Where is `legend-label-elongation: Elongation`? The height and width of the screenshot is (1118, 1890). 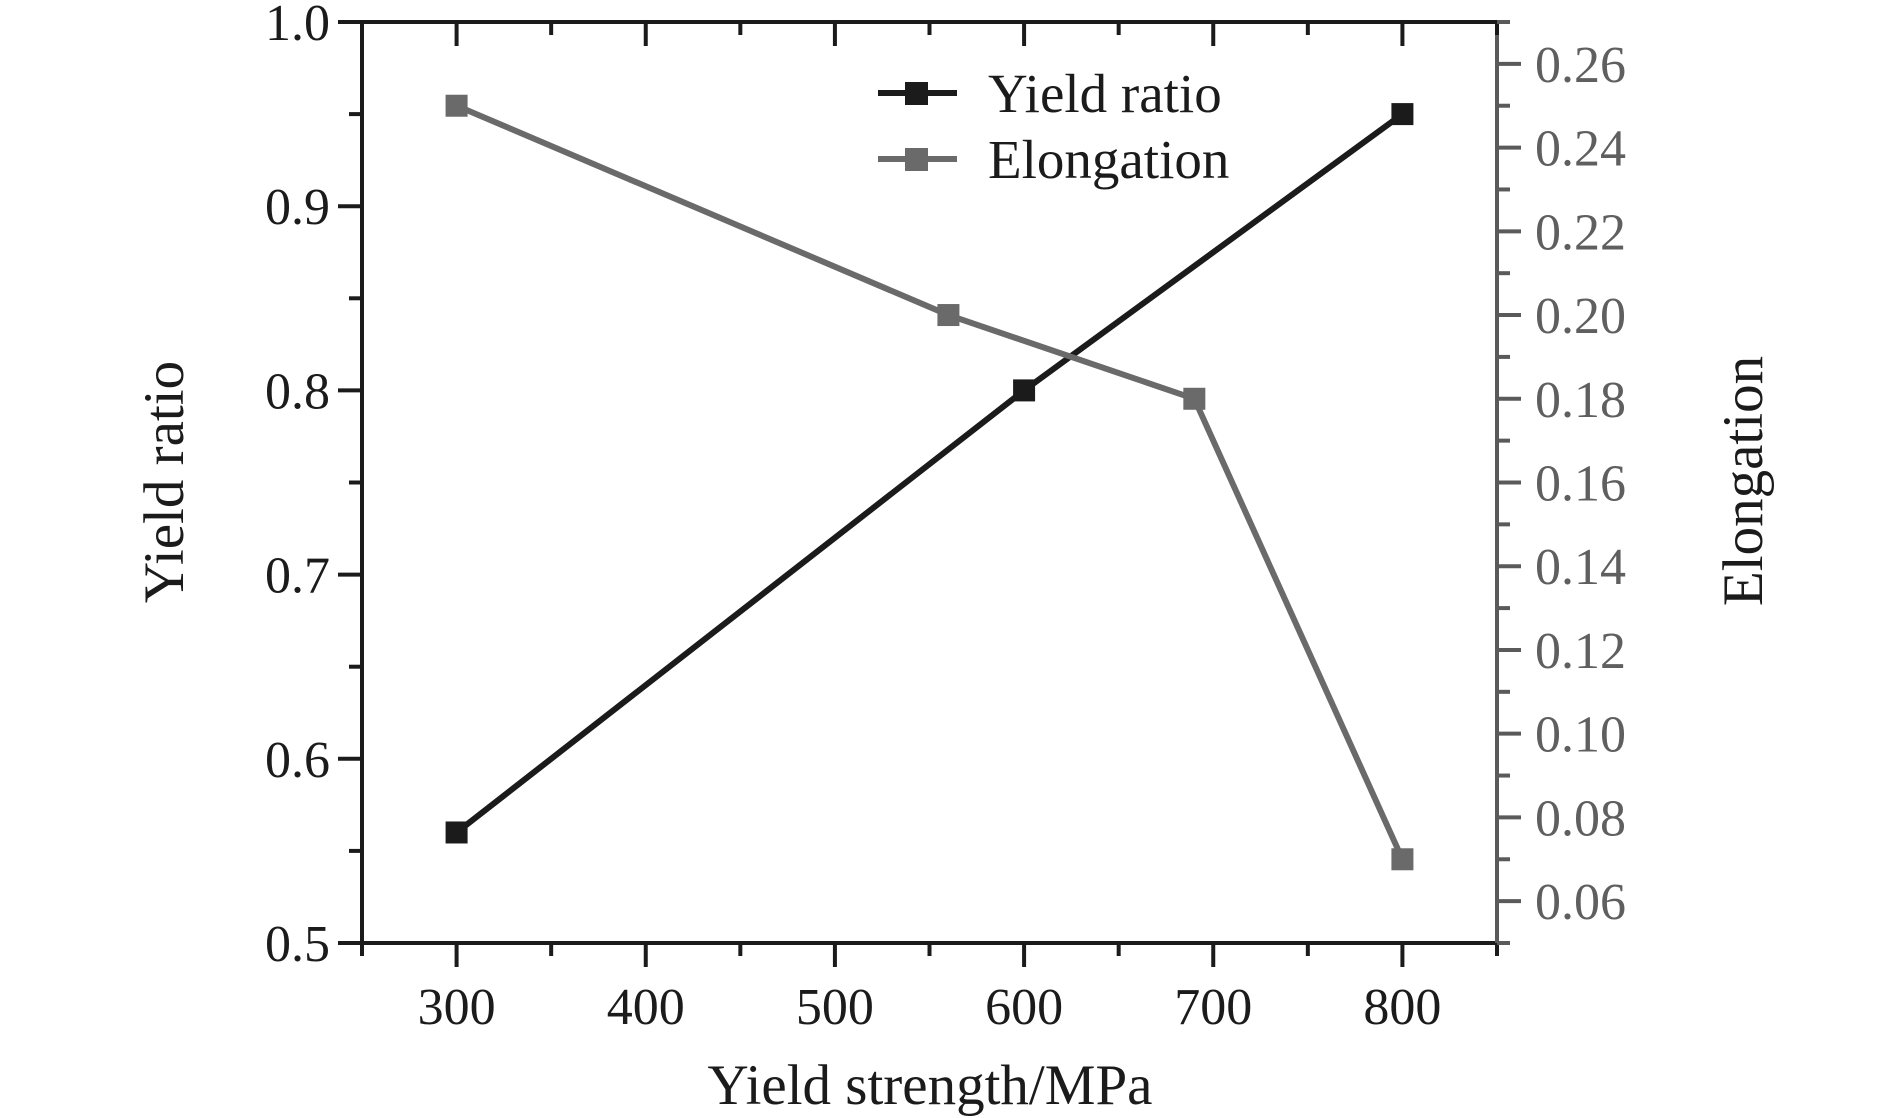
legend-label-elongation: Elongation is located at coordinates (1108, 159).